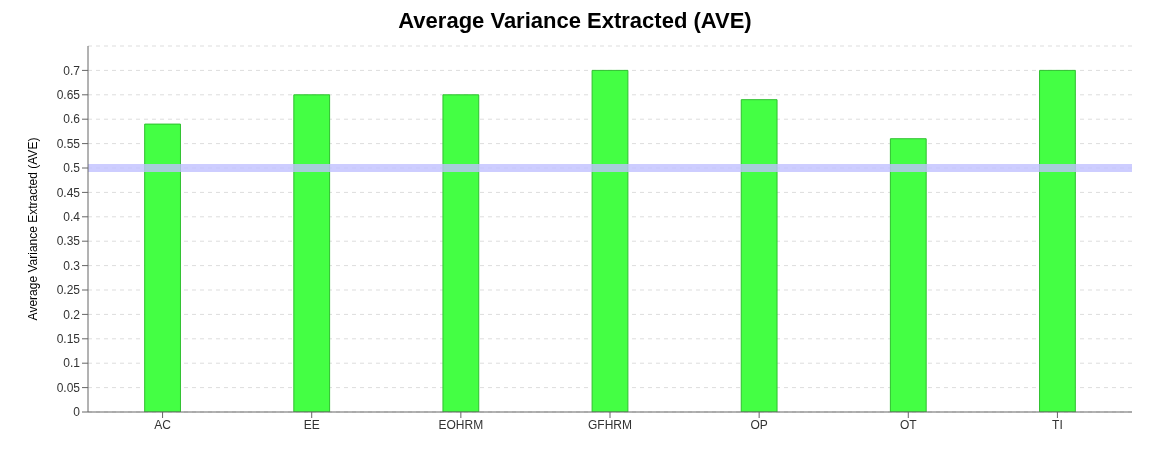 The image size is (1150, 450). What do you see at coordinates (759, 424) in the screenshot?
I see `x-tick-label: OP` at bounding box center [759, 424].